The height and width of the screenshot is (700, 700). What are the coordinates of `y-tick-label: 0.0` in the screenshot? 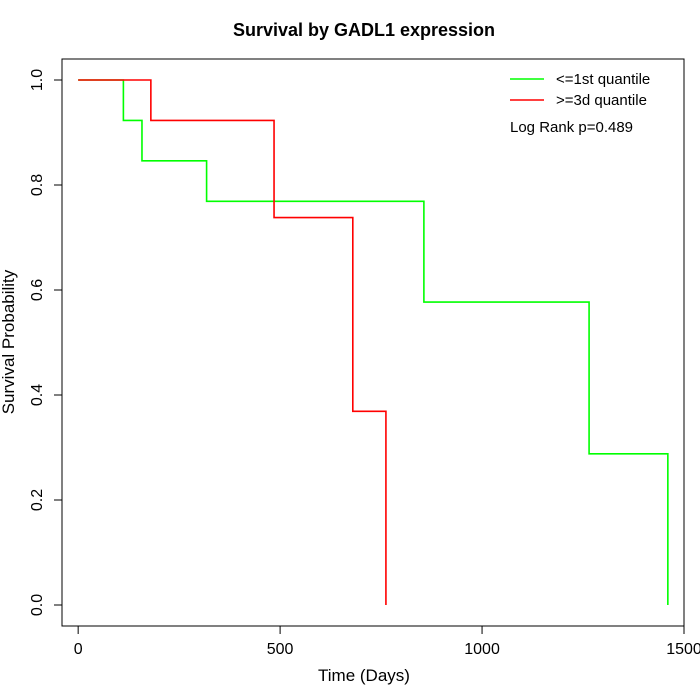 It's located at (37, 605).